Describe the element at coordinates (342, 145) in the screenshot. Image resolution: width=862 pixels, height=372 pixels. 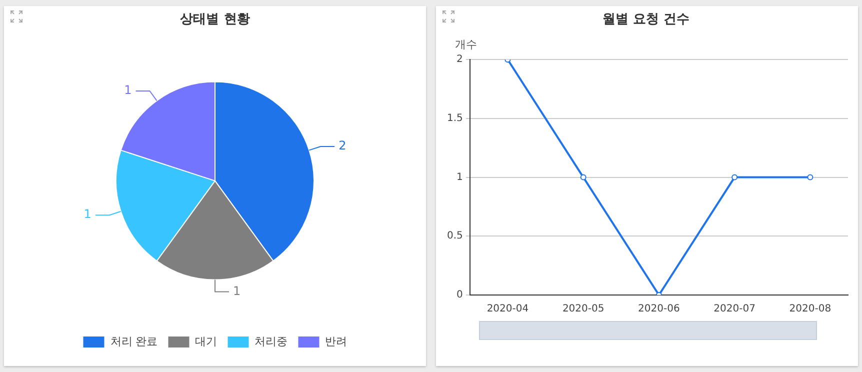
I see `data-label: 2` at that location.